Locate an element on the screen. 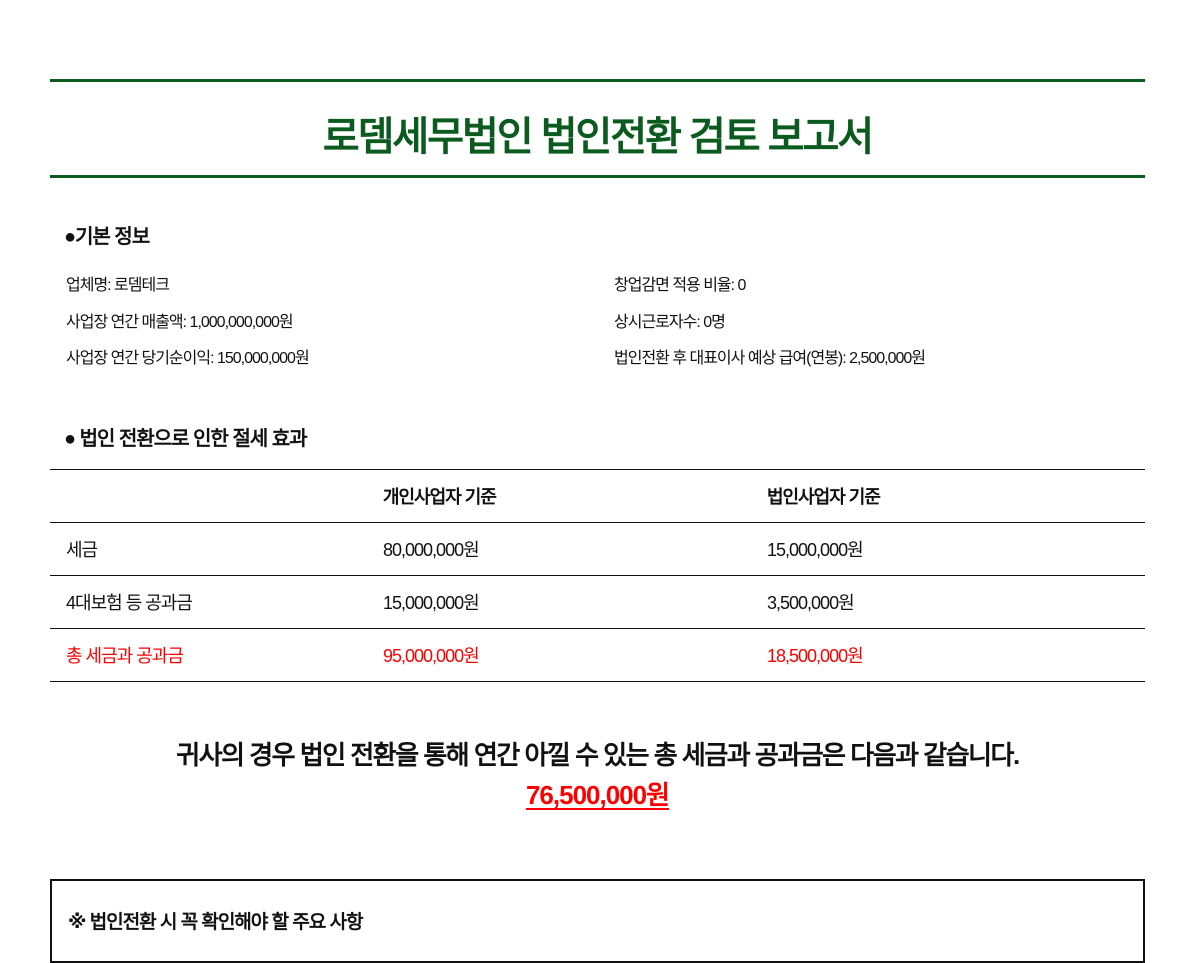  table-row-total: 총 세금과 공과금 95,000,000원 18,500,000원 is located at coordinates (597, 655).